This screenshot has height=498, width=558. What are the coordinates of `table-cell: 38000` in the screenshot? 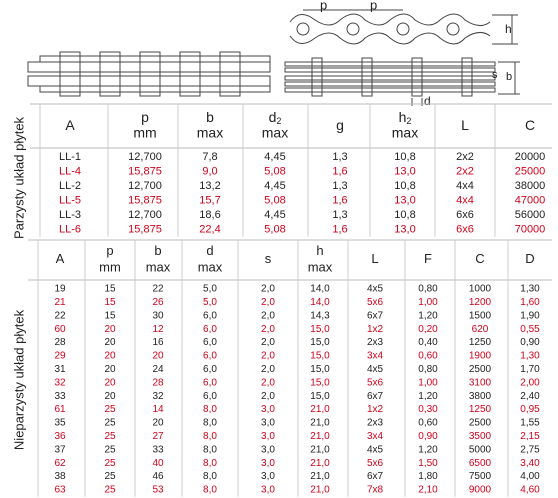 It's located at (530, 186).